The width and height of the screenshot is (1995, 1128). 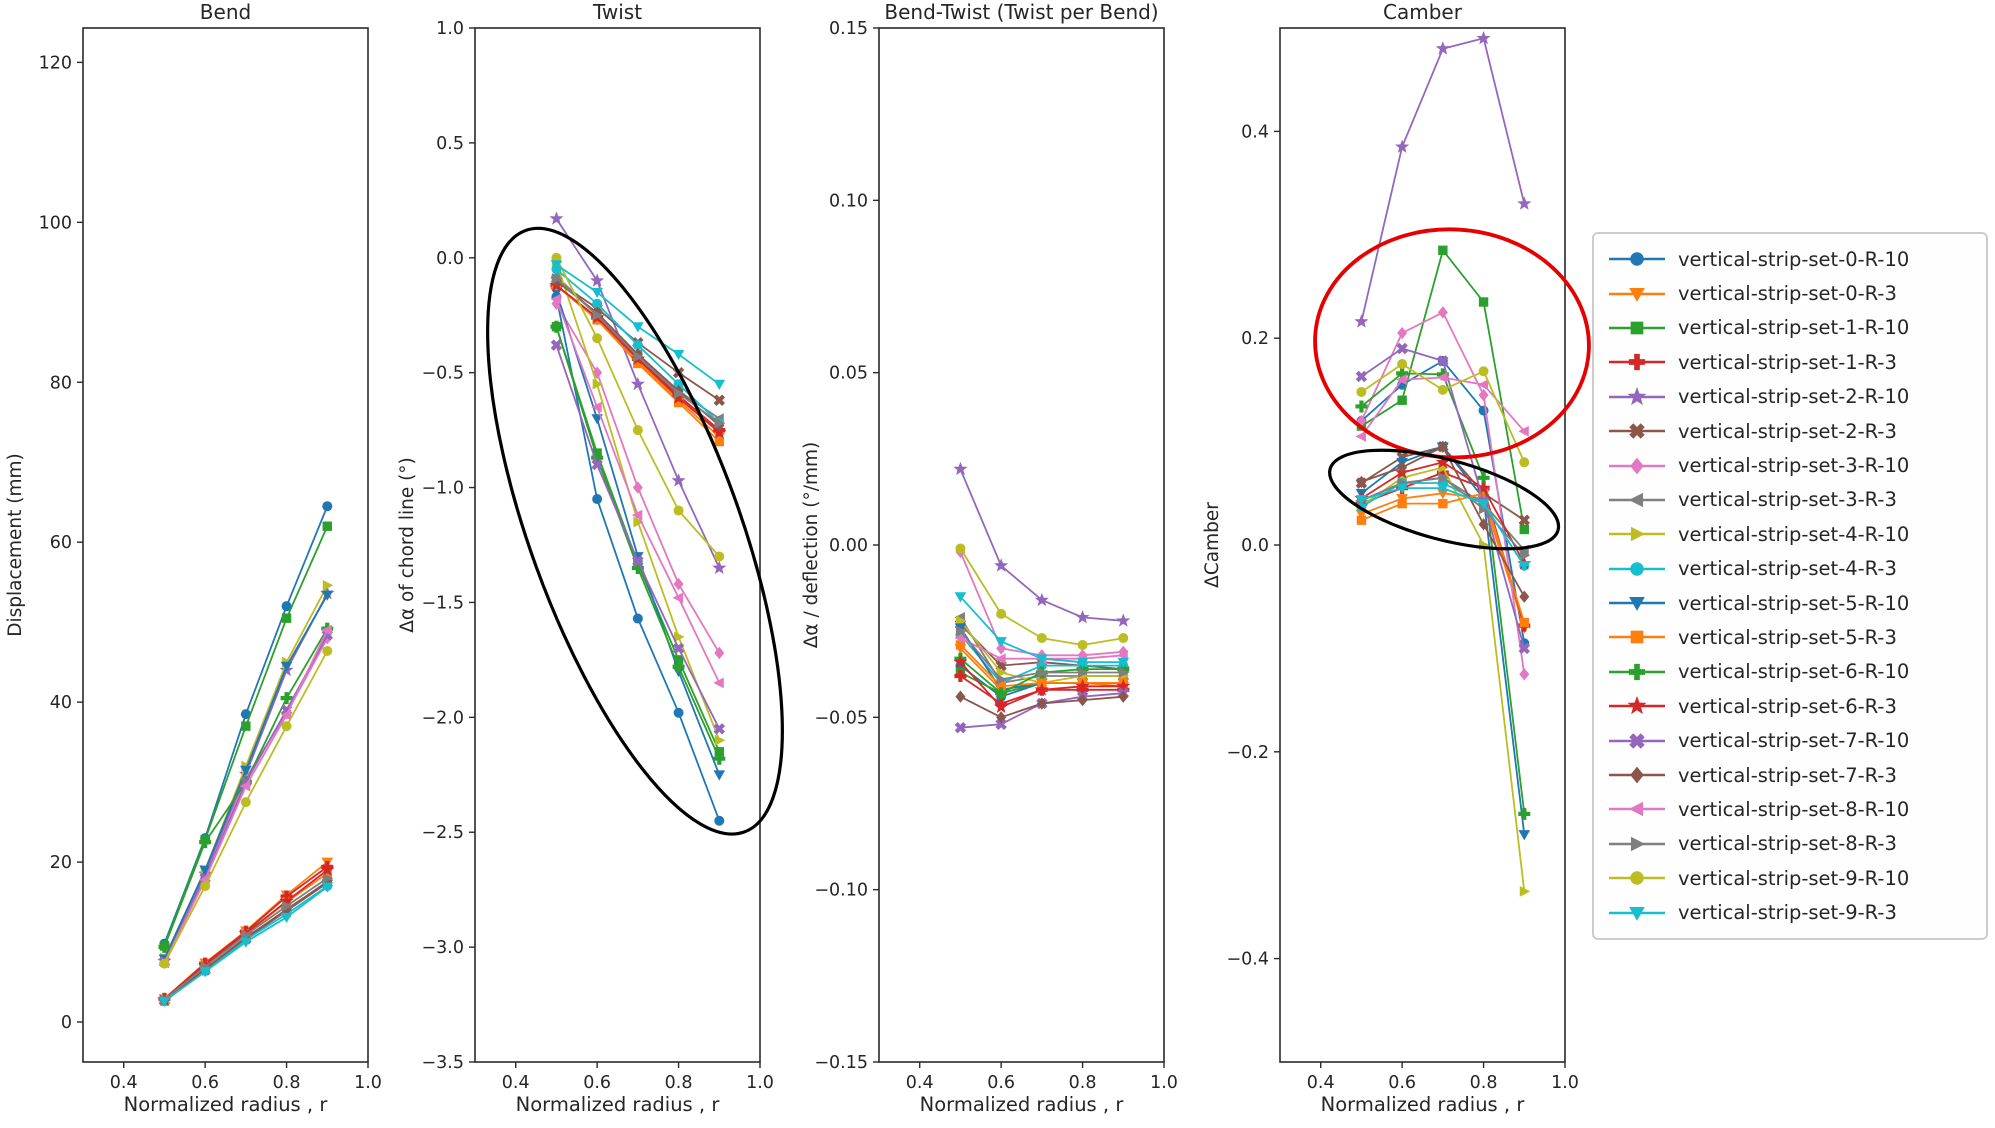 What do you see at coordinates (1255, 132) in the screenshot?
I see `y-tick-label: 0.4` at bounding box center [1255, 132].